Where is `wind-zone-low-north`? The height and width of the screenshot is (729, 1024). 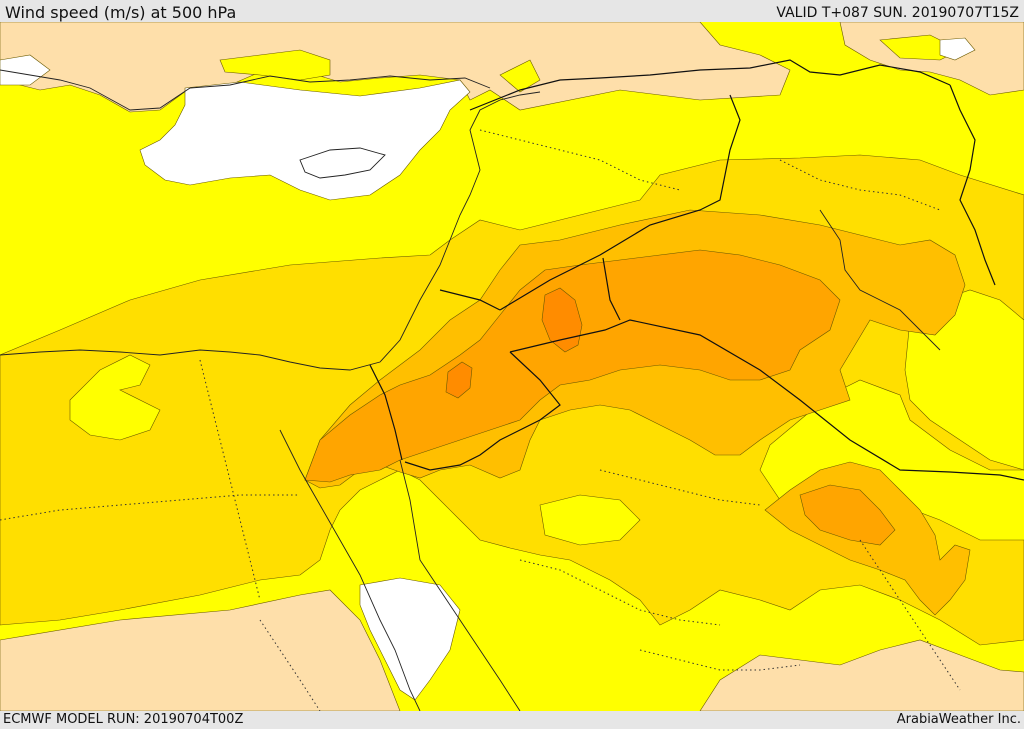 wind-zone-low-north is located at coordinates (395, 67).